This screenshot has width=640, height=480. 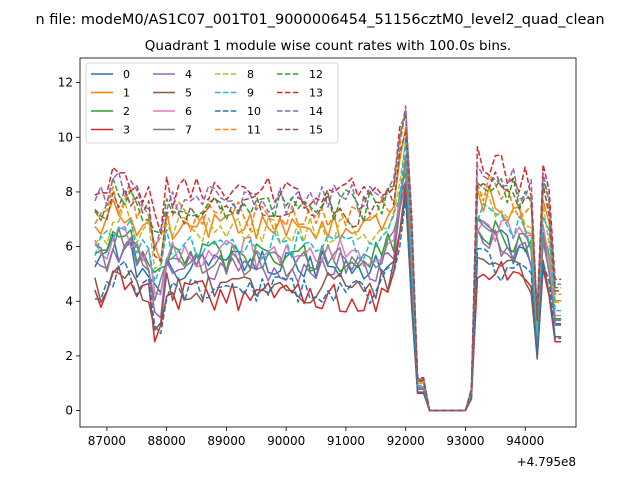 What do you see at coordinates (69, 411) in the screenshot?
I see `y-tick-label: 0` at bounding box center [69, 411].